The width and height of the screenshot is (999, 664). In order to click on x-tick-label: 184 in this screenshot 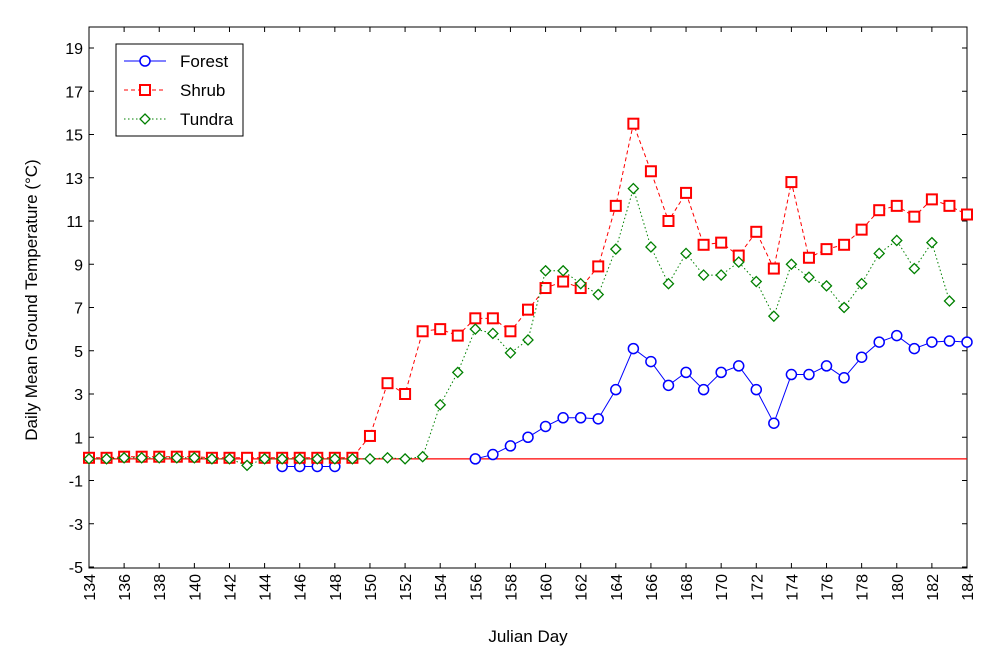, I will do `click(968, 587)`.